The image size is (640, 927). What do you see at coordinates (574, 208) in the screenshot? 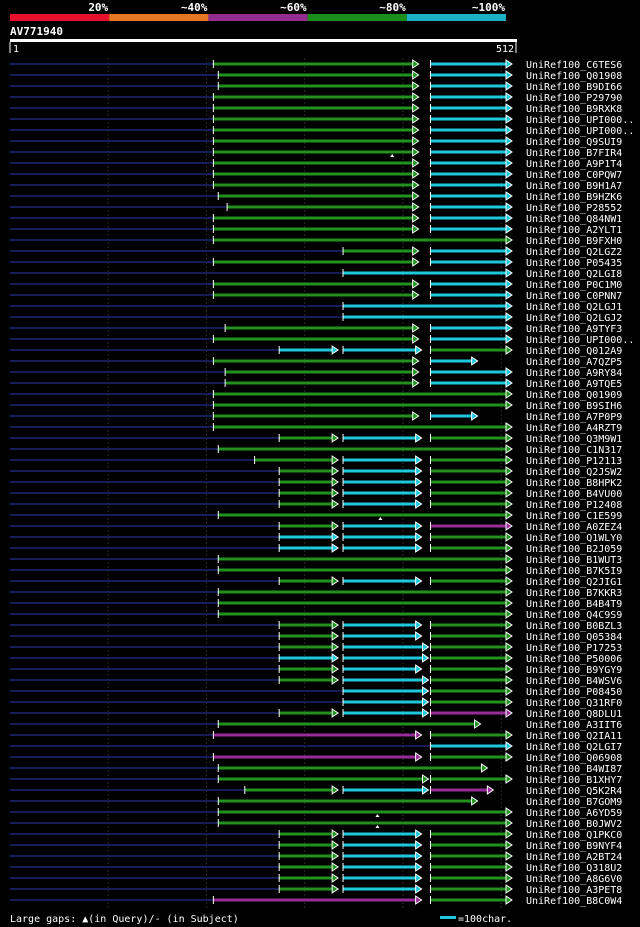
I see `hit-name: UniRef100_P28552` at bounding box center [574, 208].